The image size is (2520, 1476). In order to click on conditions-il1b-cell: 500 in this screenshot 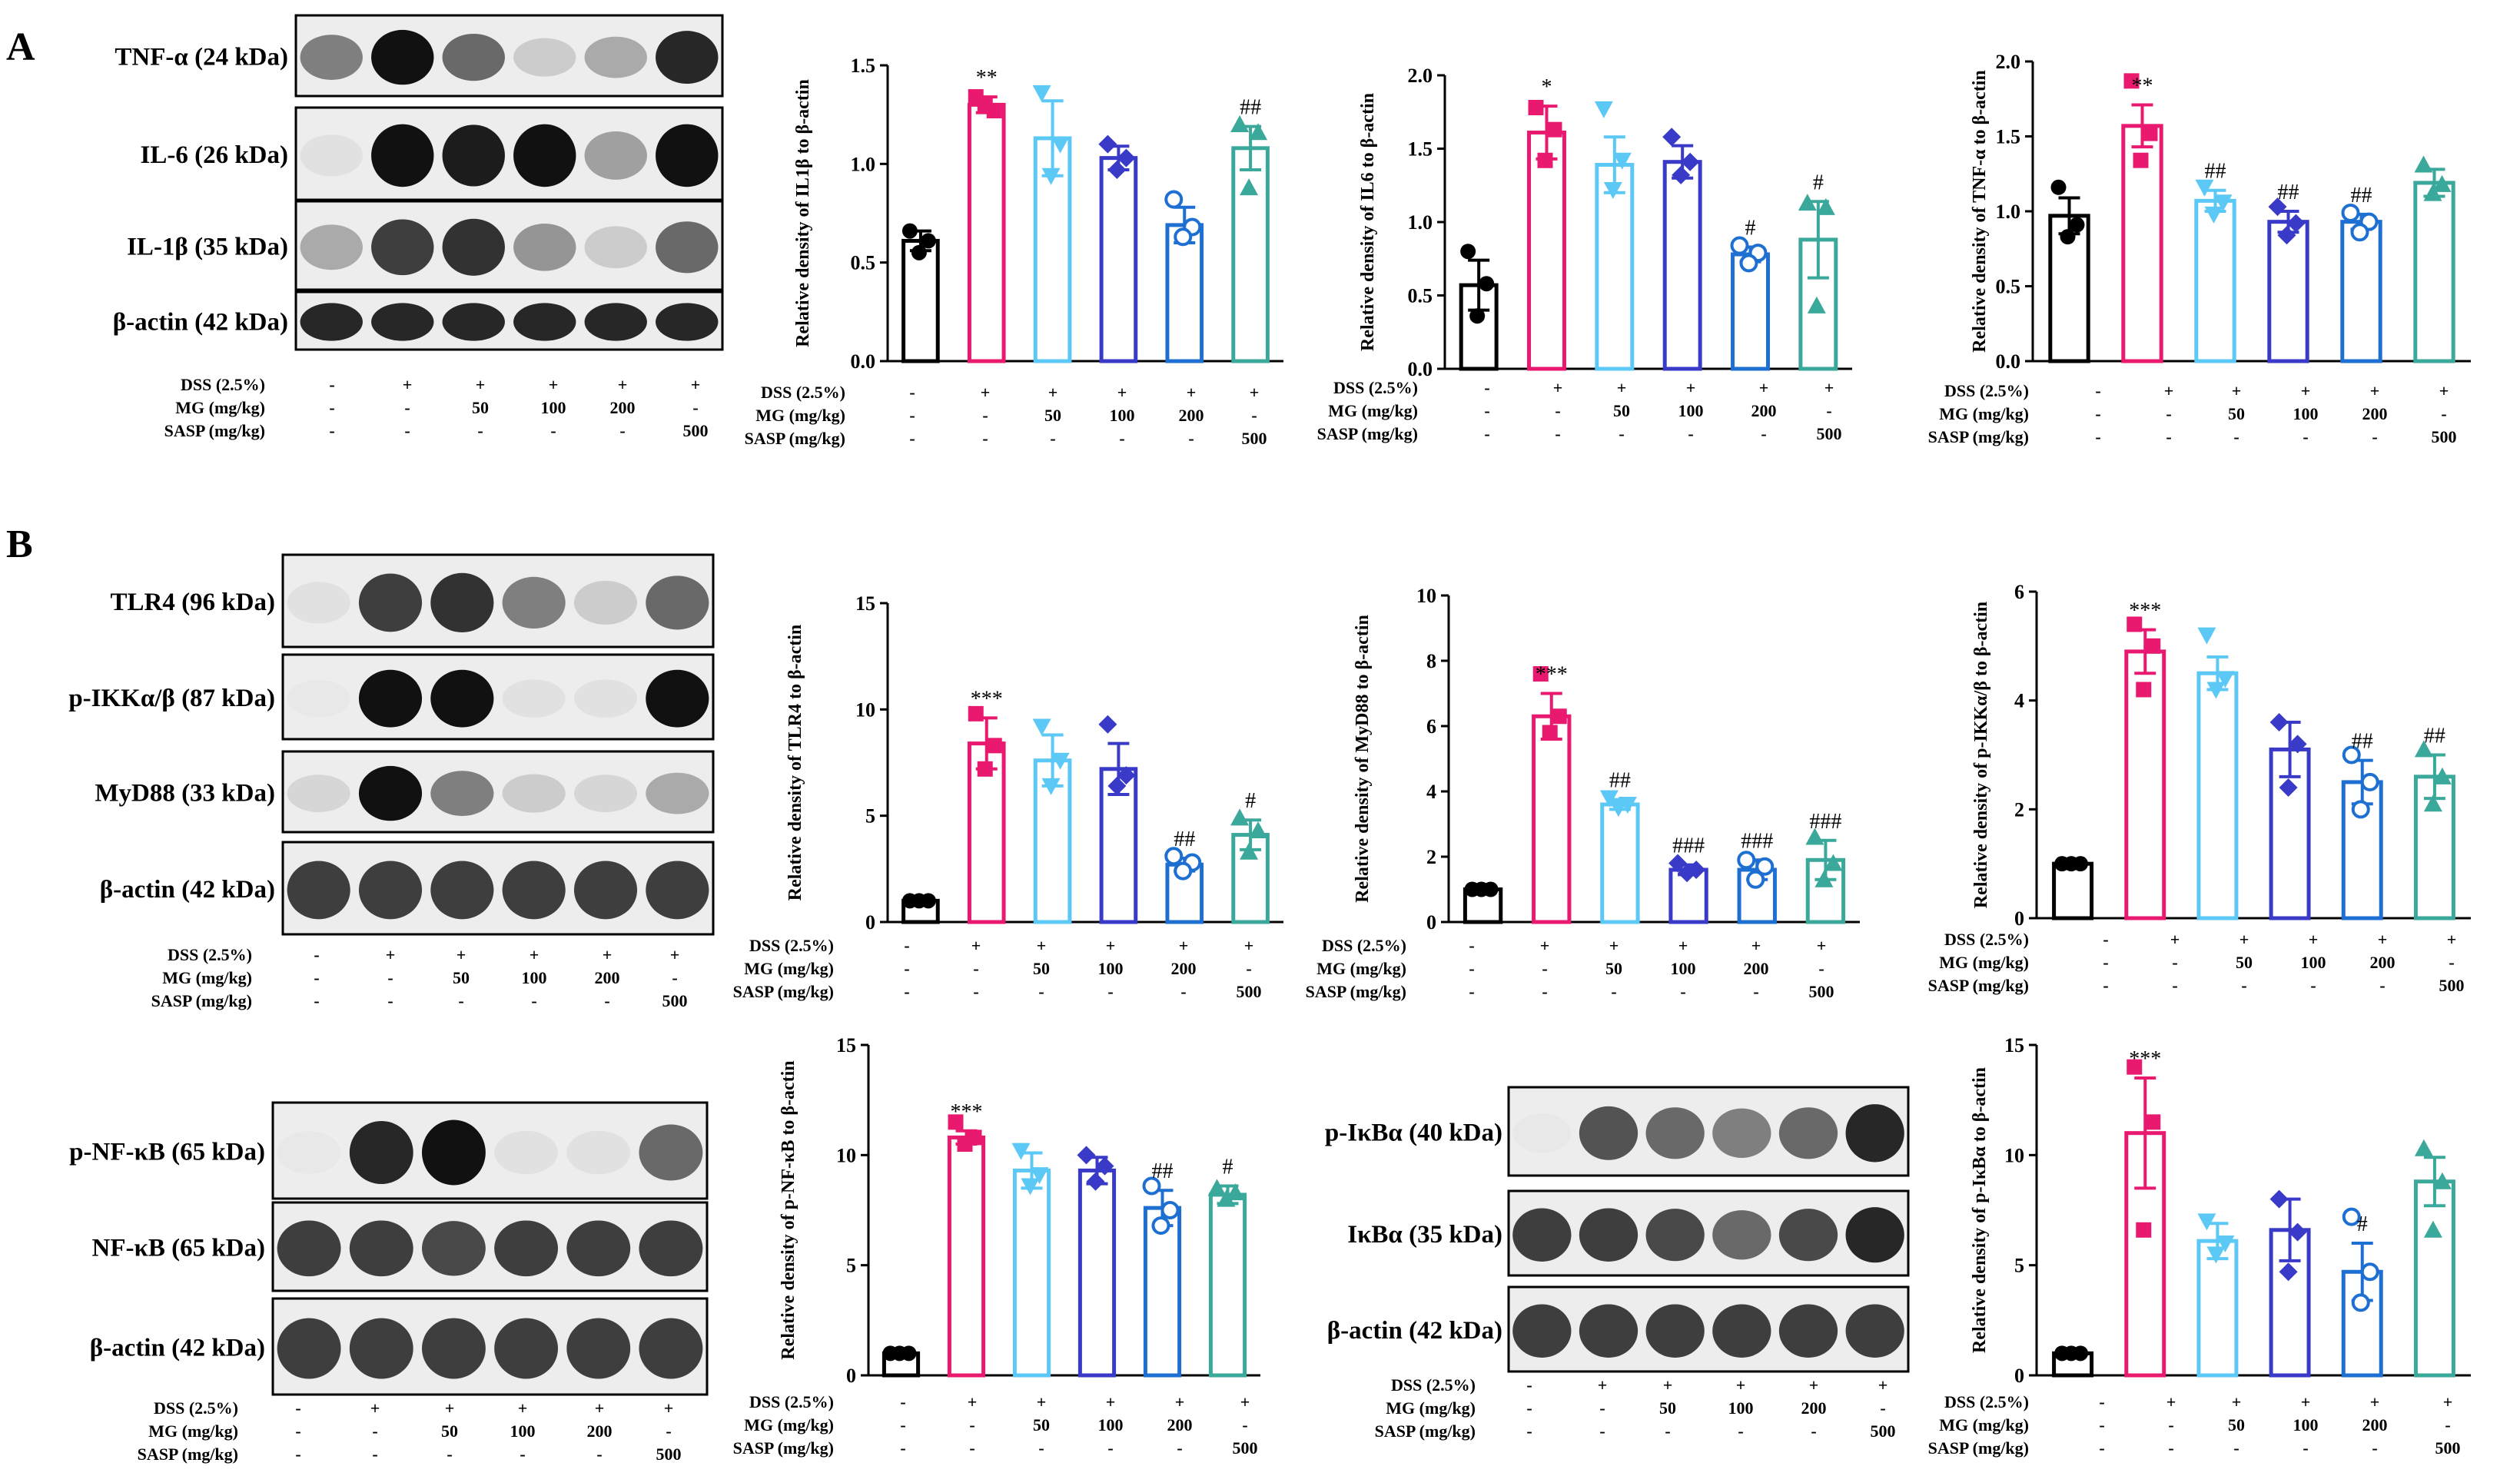, I will do `click(1254, 439)`.